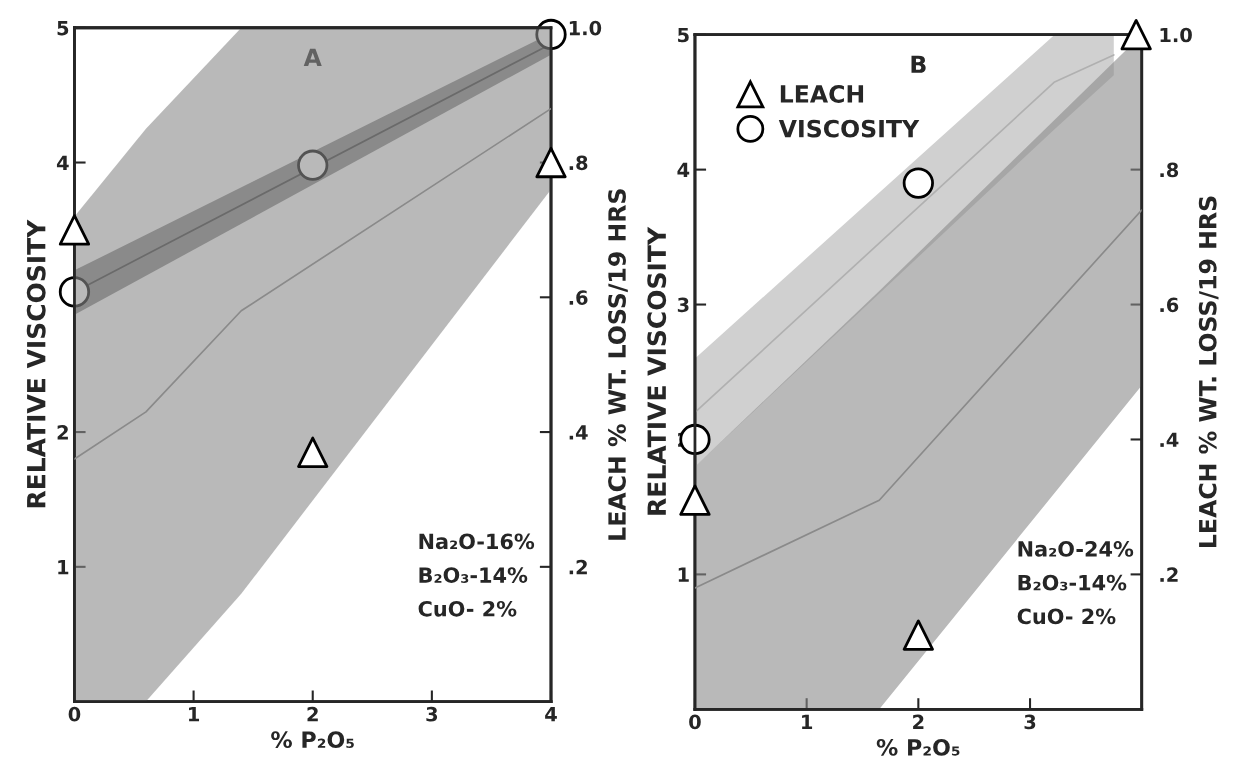  Describe the element at coordinates (312, 57) in the screenshot. I see `annotation: A` at that location.